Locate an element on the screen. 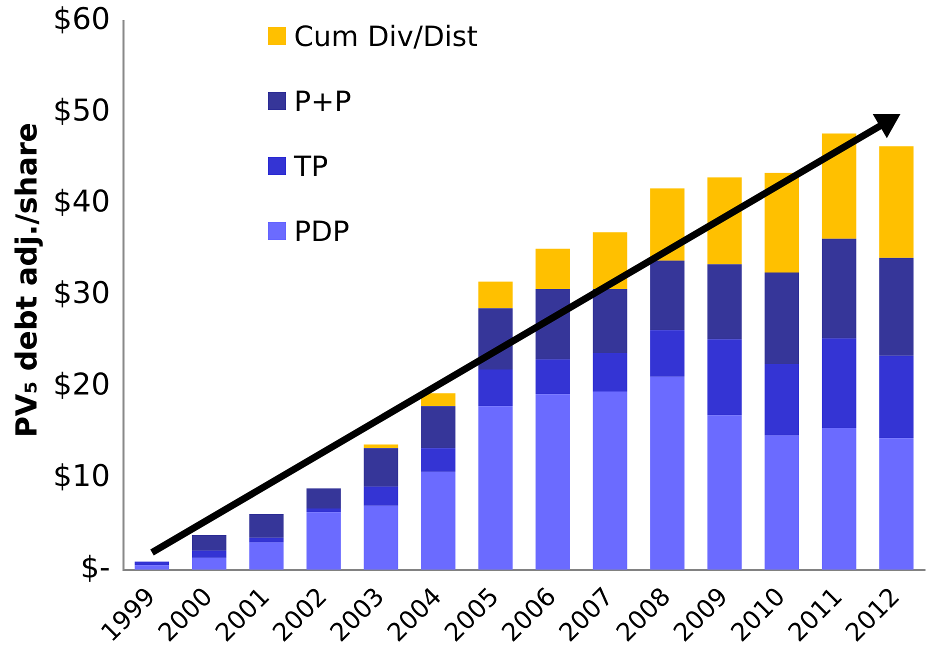 The image size is (940, 652). y-tick-label: $10 is located at coordinates (81, 476).